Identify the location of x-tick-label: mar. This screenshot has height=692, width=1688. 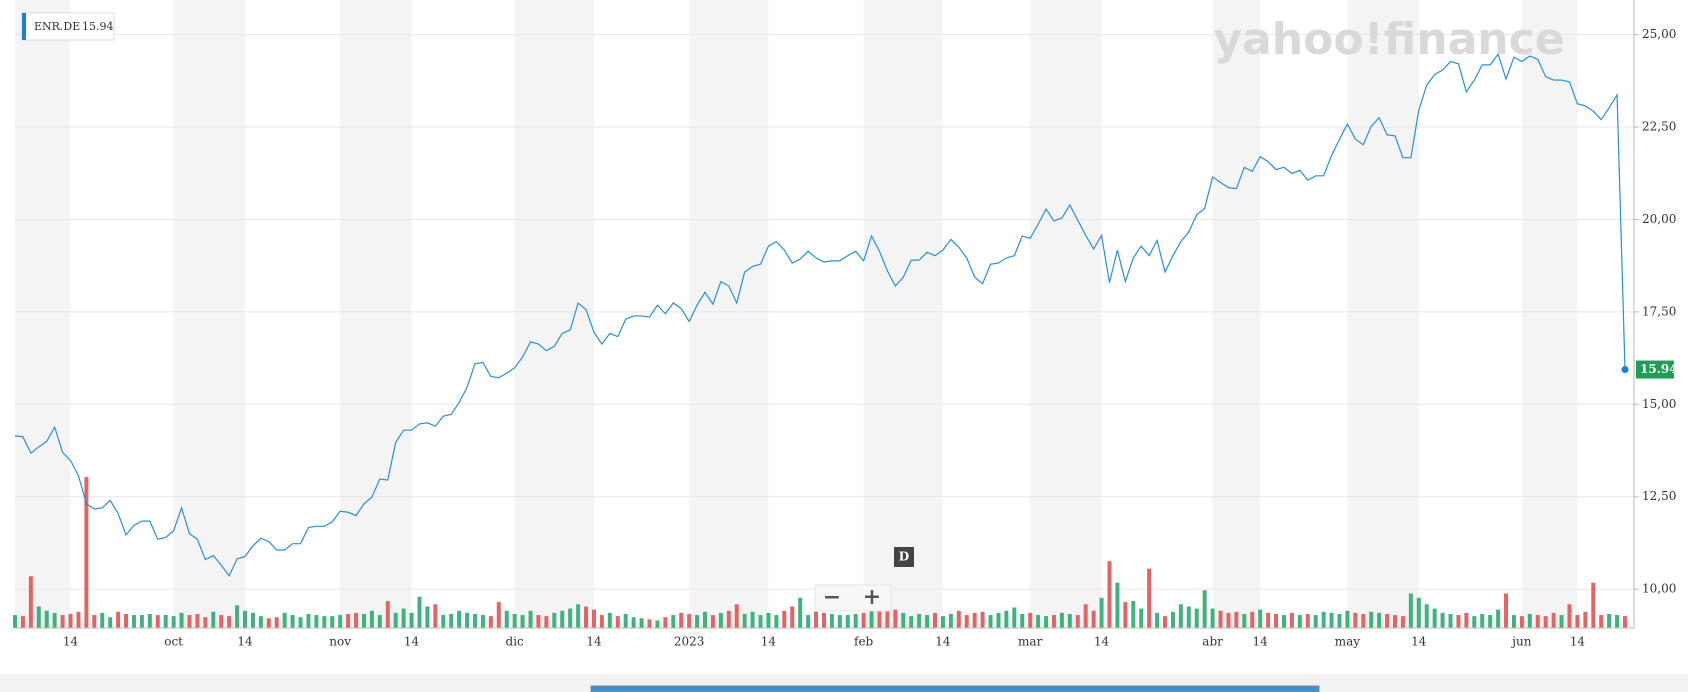
(1030, 642).